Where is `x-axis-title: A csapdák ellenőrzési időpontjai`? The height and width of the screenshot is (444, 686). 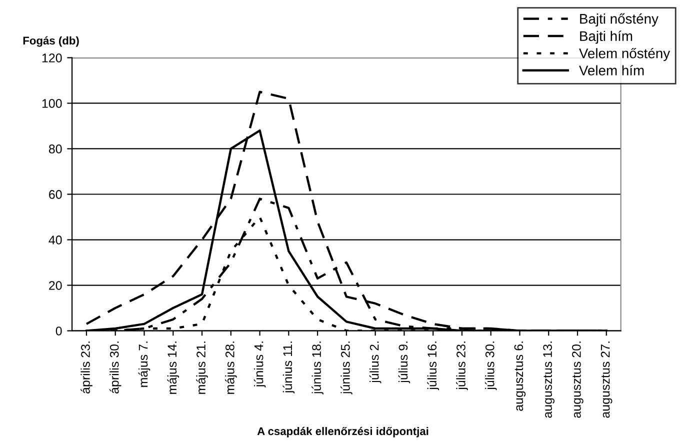 x-axis-title: A csapdák ellenőrzési időpontjai is located at coordinates (342, 432).